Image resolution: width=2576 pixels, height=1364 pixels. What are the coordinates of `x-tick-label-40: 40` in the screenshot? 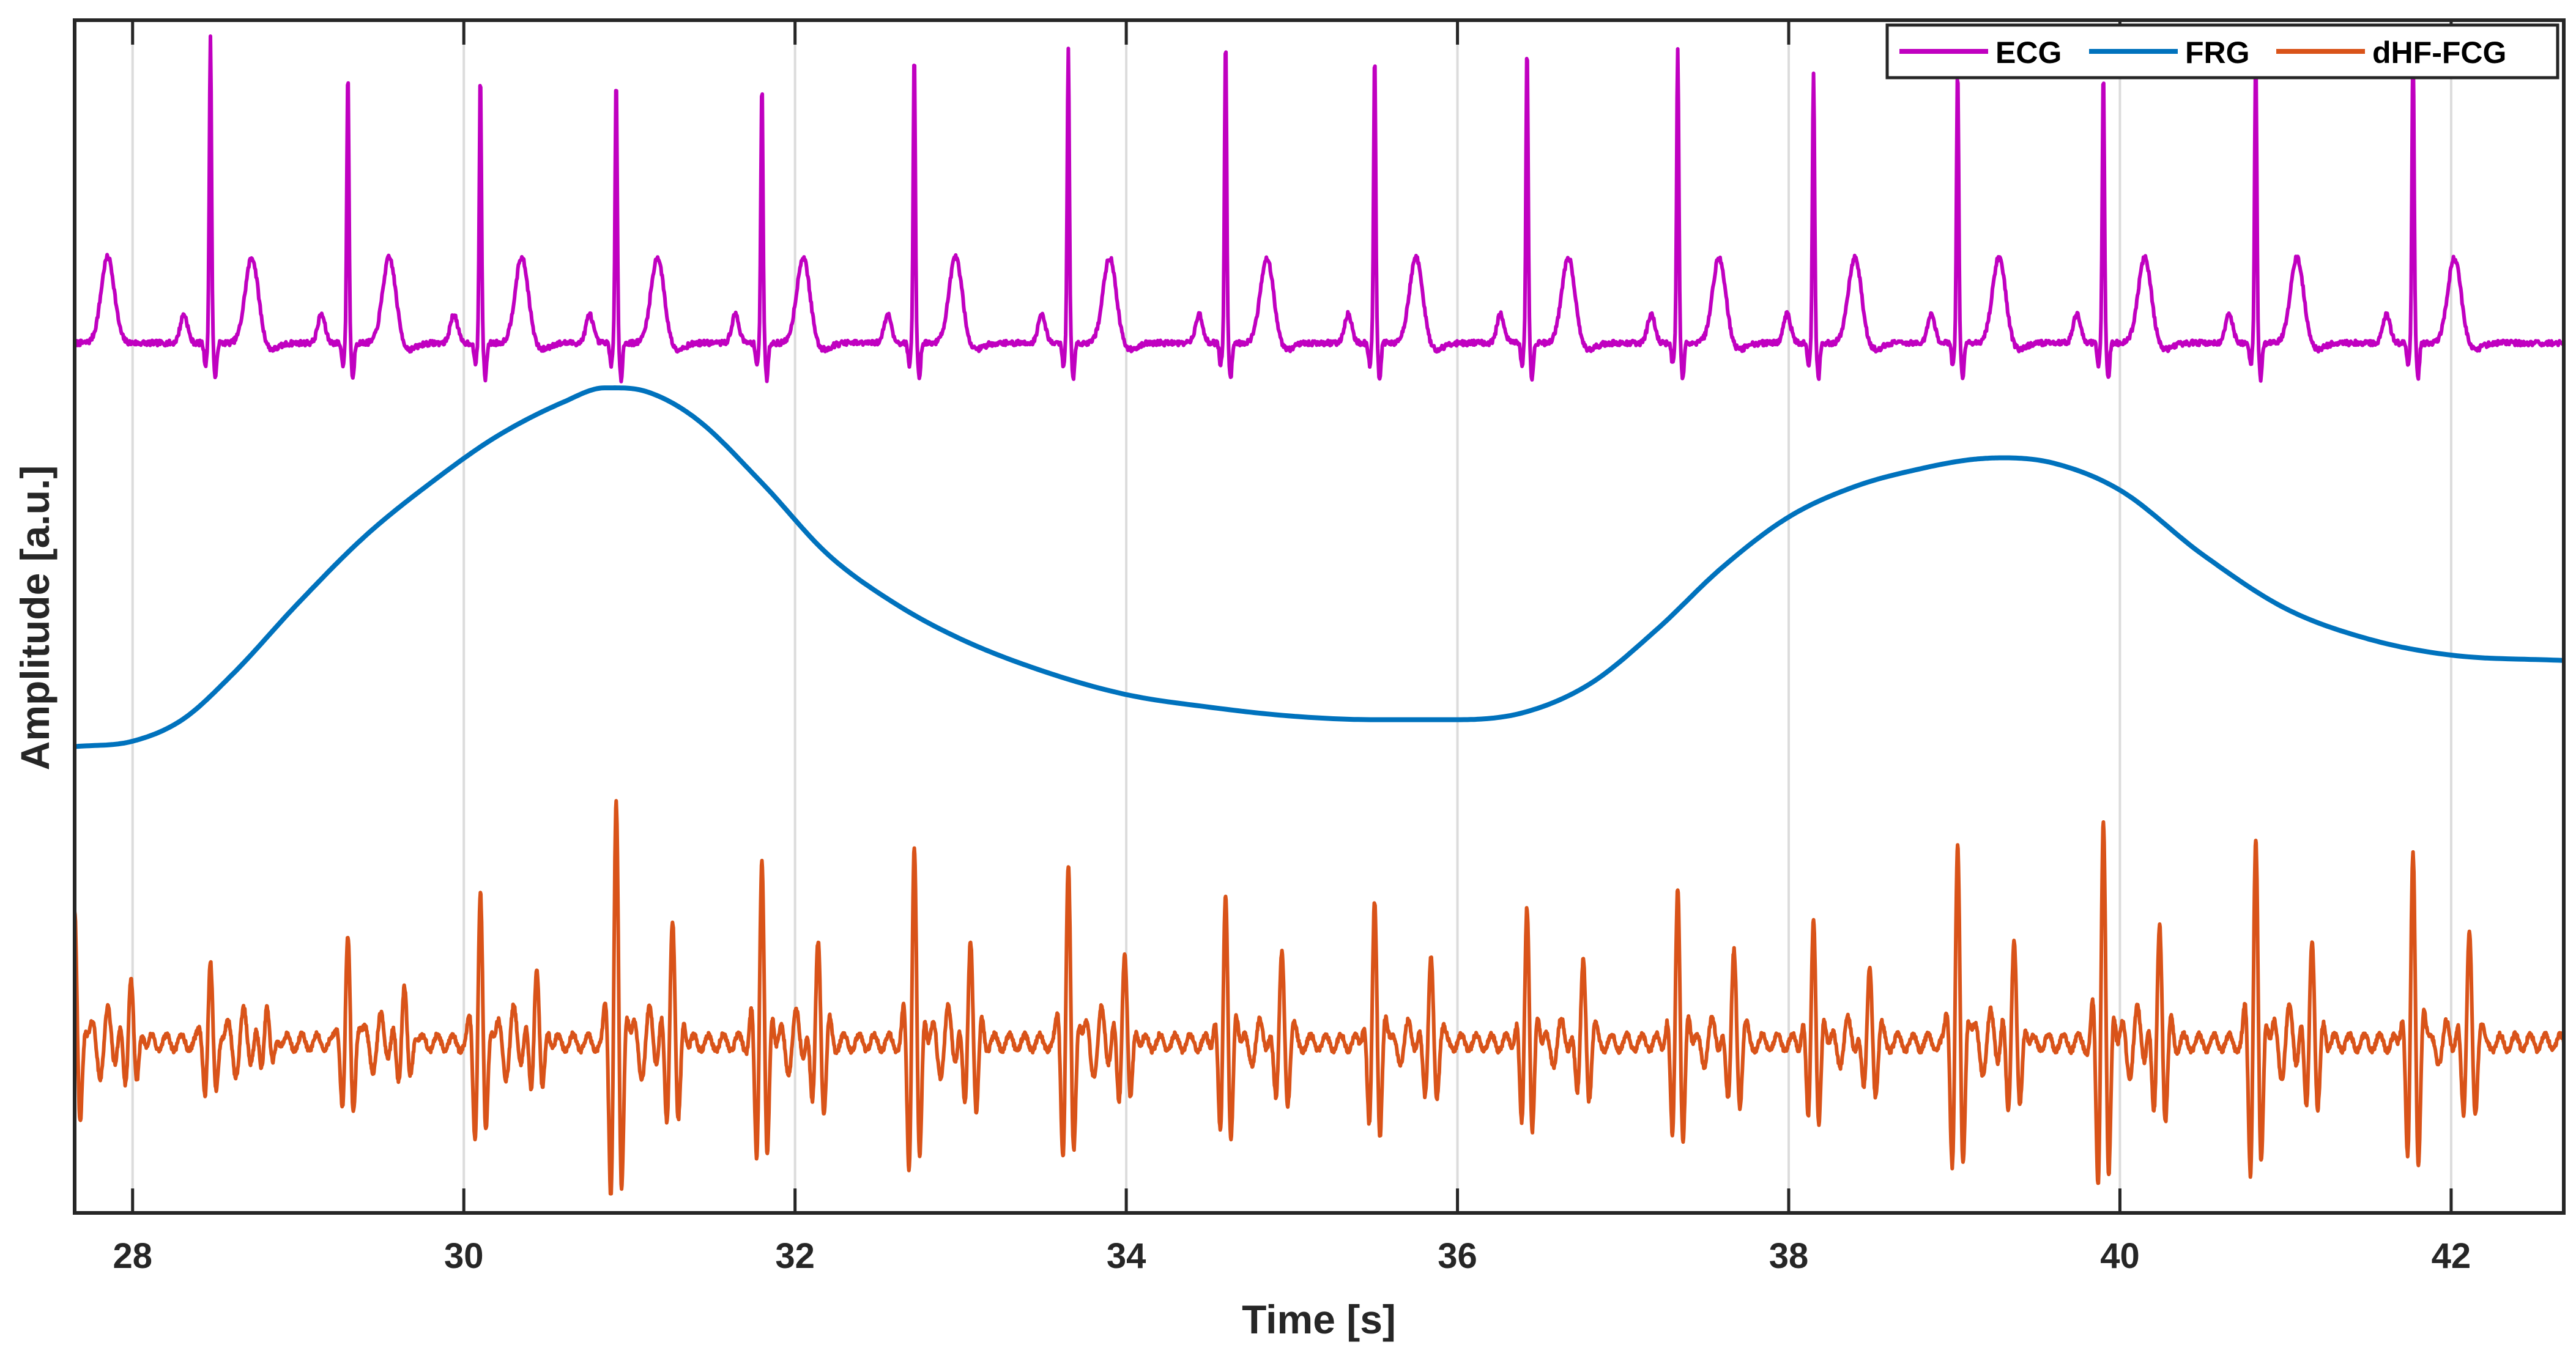 It's located at (2120, 1256).